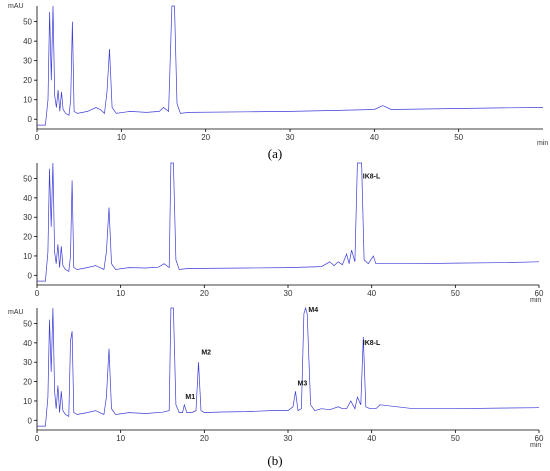  I want to click on peak-labels: IK8-L, so click(372, 176).